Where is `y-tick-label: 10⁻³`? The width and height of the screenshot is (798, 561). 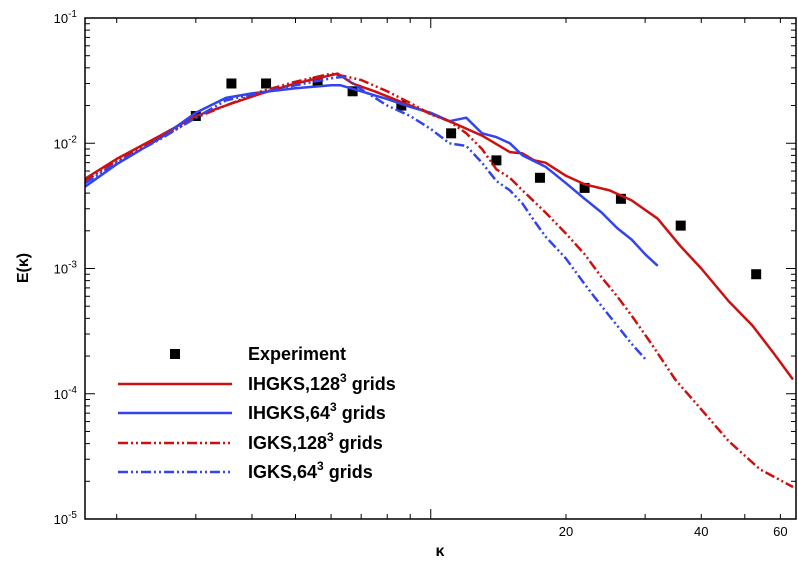
y-tick-label: 10⁻³ is located at coordinates (66, 268).